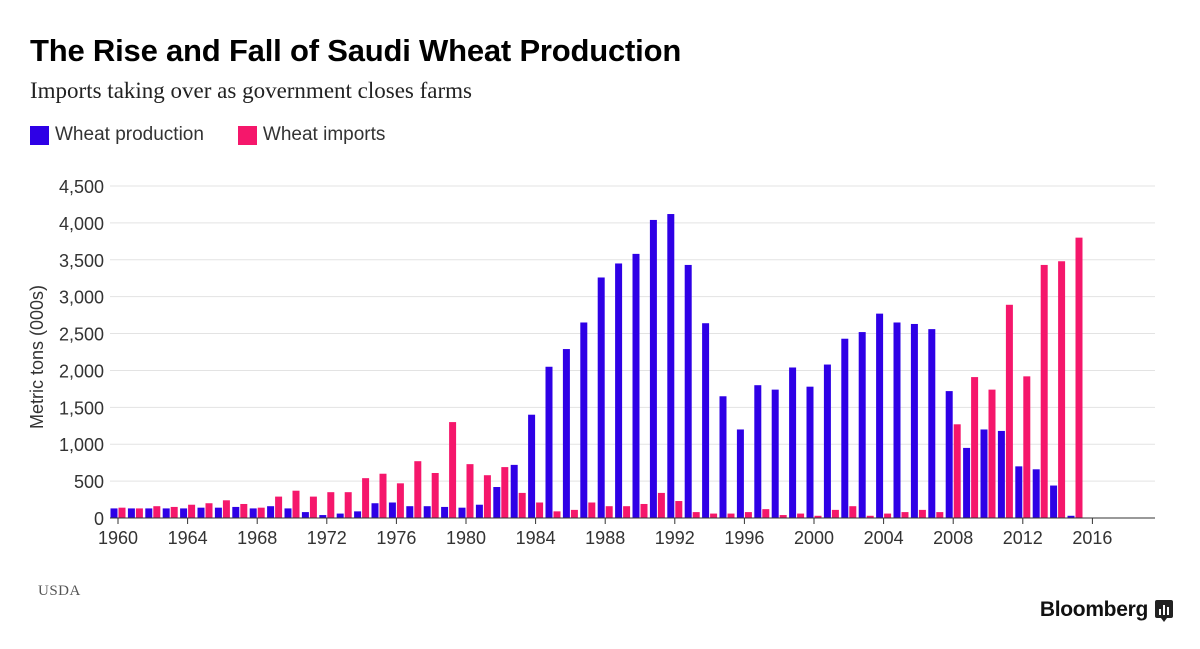 This screenshot has width=1200, height=649. What do you see at coordinates (81, 224) in the screenshot?
I see `y-tick-label: 4,000` at bounding box center [81, 224].